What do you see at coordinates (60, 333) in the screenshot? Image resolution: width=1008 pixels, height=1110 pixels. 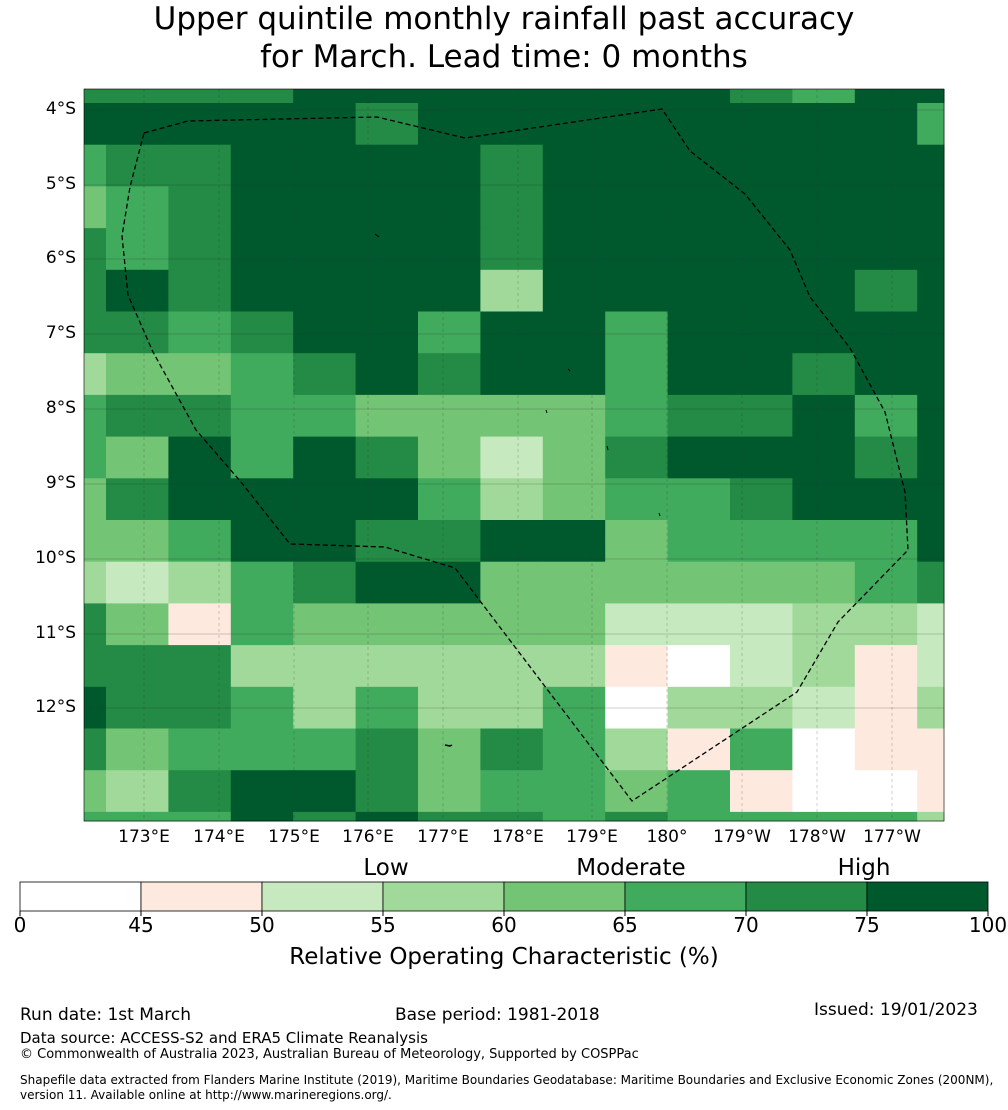 I see `latitude-label: 7°S` at bounding box center [60, 333].